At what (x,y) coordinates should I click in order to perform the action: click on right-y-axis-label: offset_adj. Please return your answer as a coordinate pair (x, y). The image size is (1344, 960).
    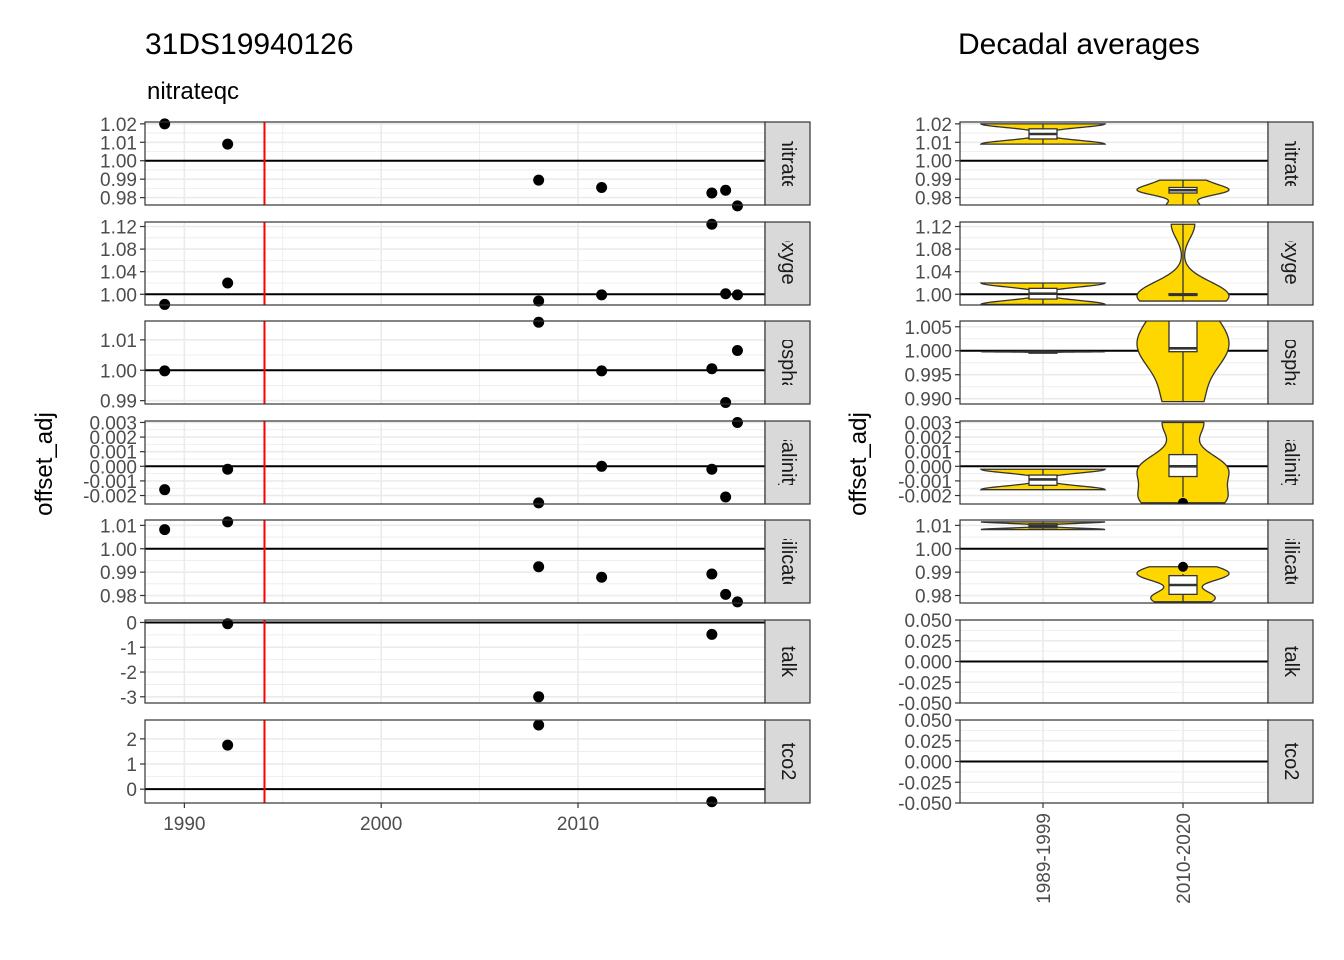
    Looking at the image, I should click on (858, 464).